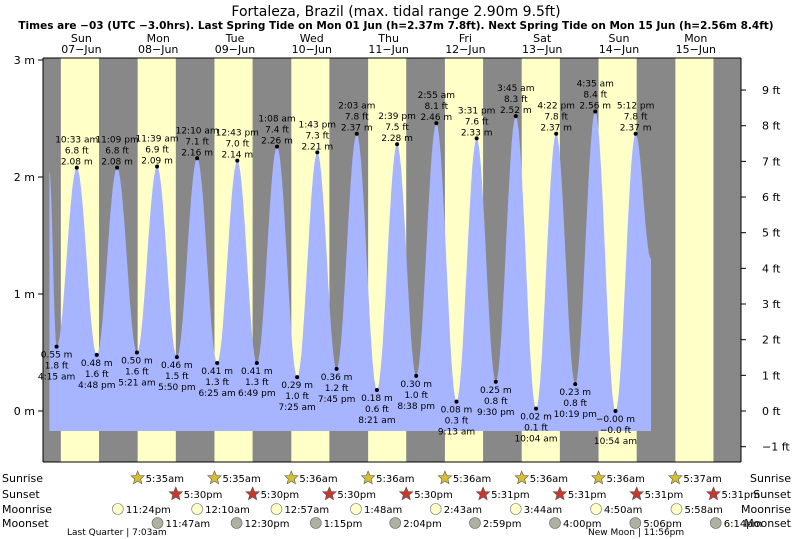 The height and width of the screenshot is (539, 793). I want to click on moonset-time: 2:59pm, so click(502, 524).